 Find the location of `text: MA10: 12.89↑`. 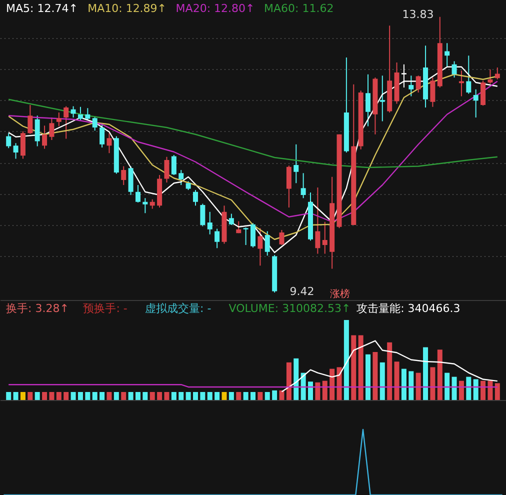

text: MA10: 12.89↑ is located at coordinates (127, 8).